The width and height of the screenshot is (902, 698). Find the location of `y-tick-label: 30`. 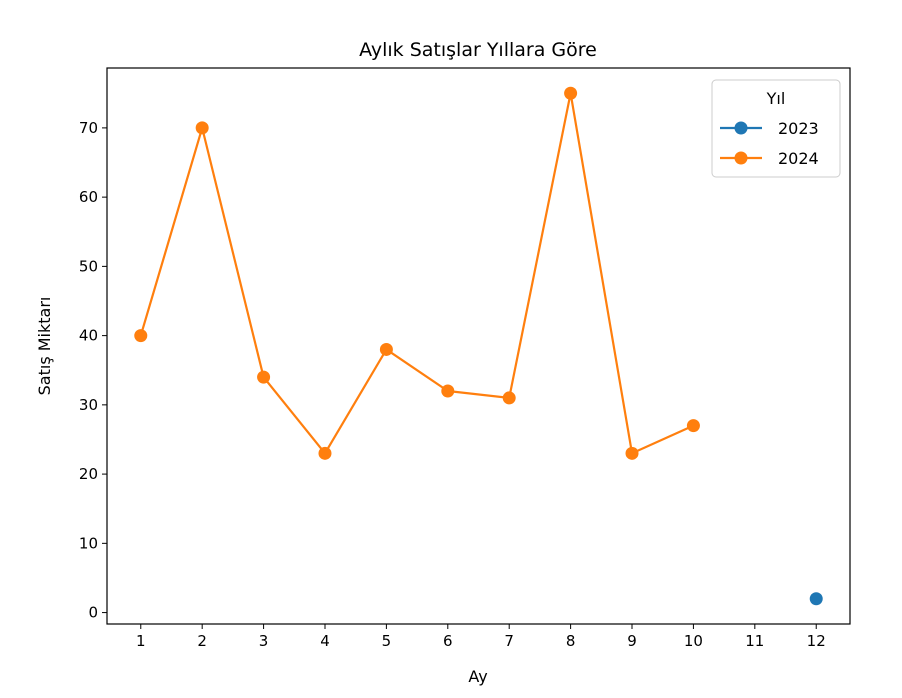

y-tick-label: 30 is located at coordinates (88, 405).